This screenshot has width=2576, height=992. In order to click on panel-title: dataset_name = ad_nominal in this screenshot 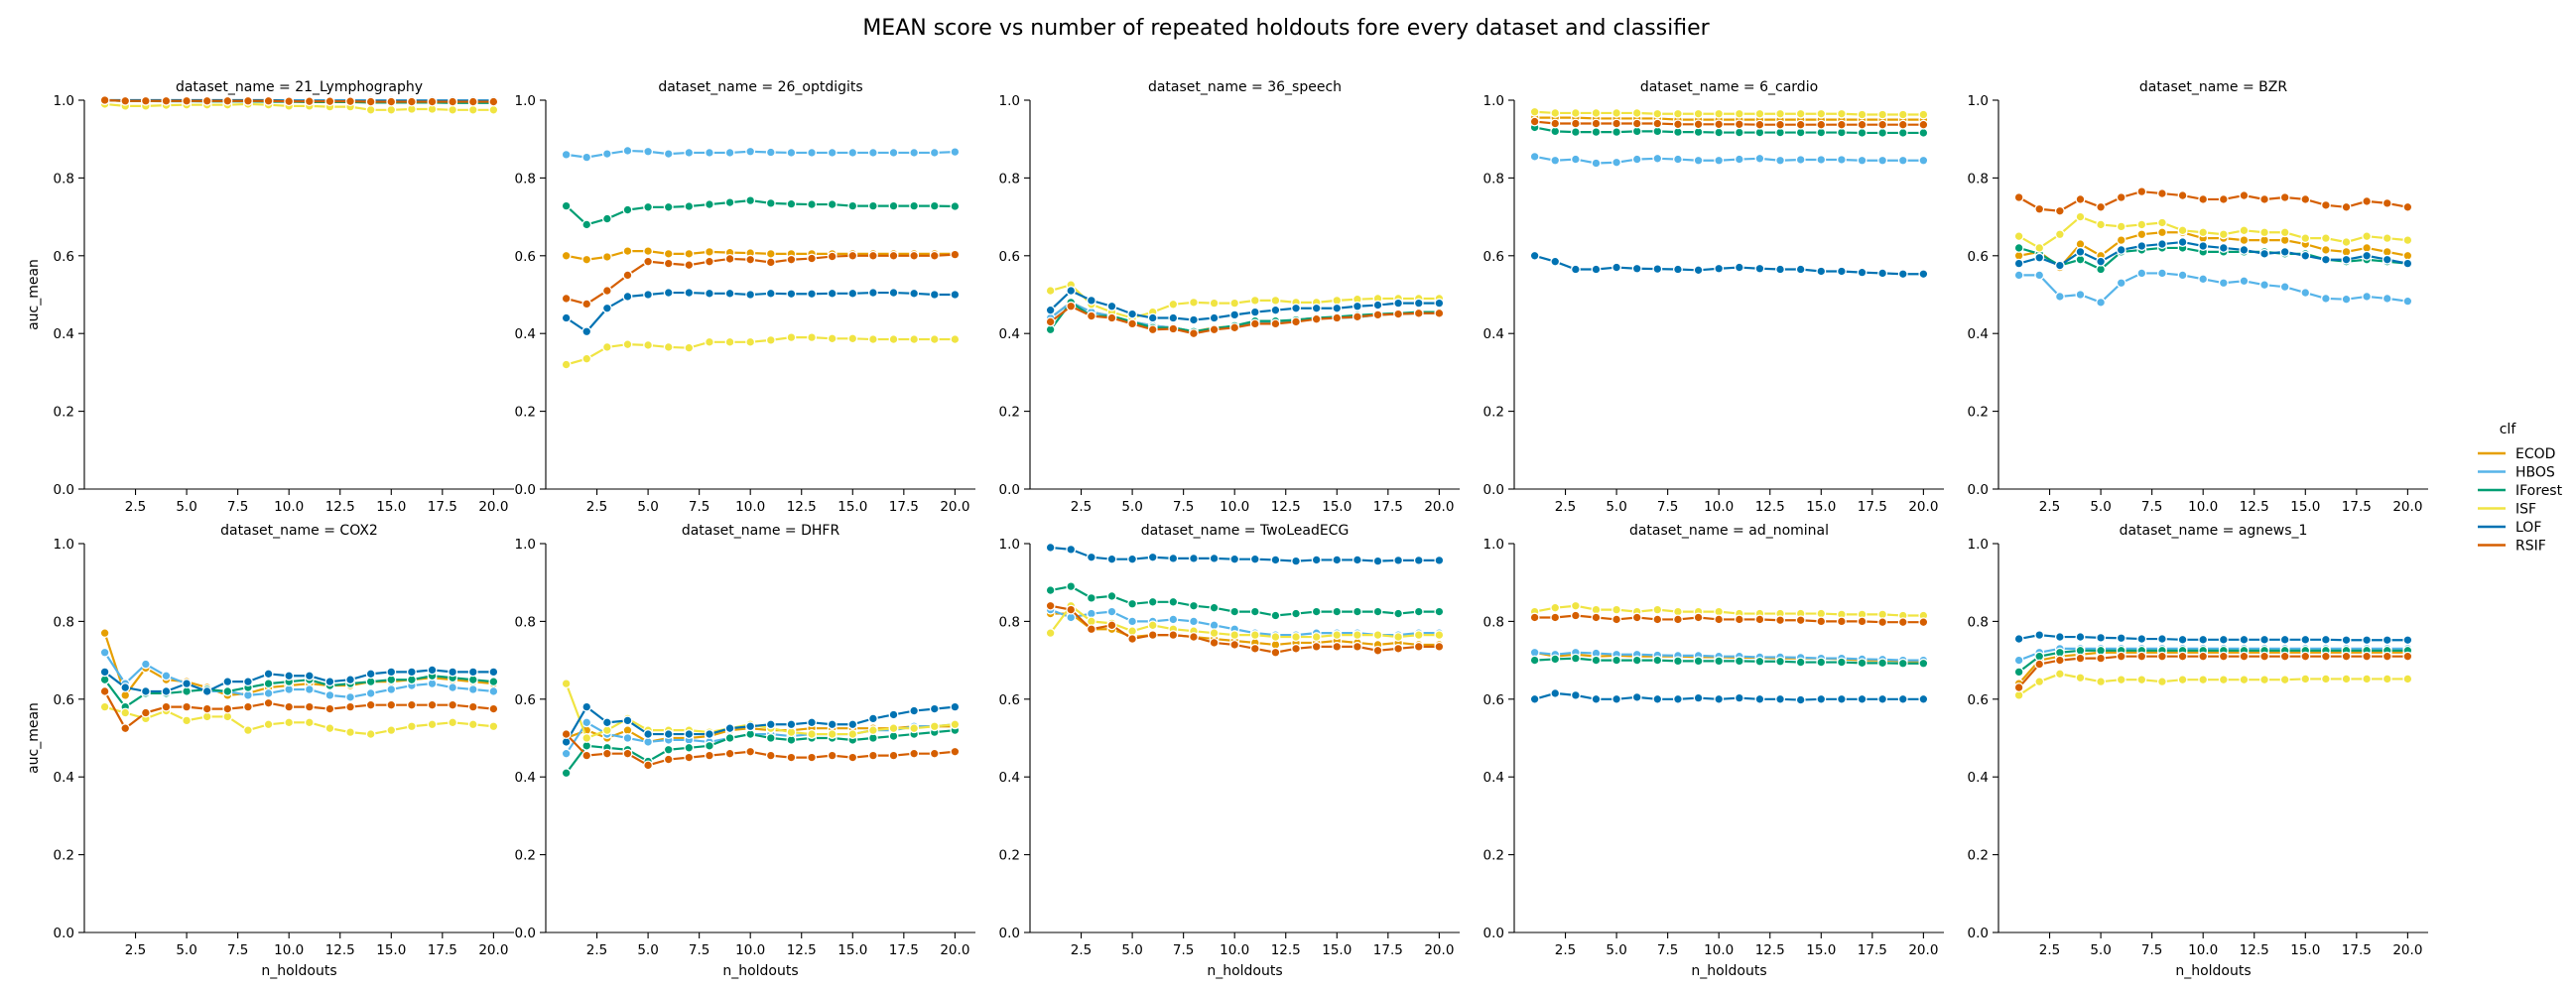, I will do `click(1729, 531)`.